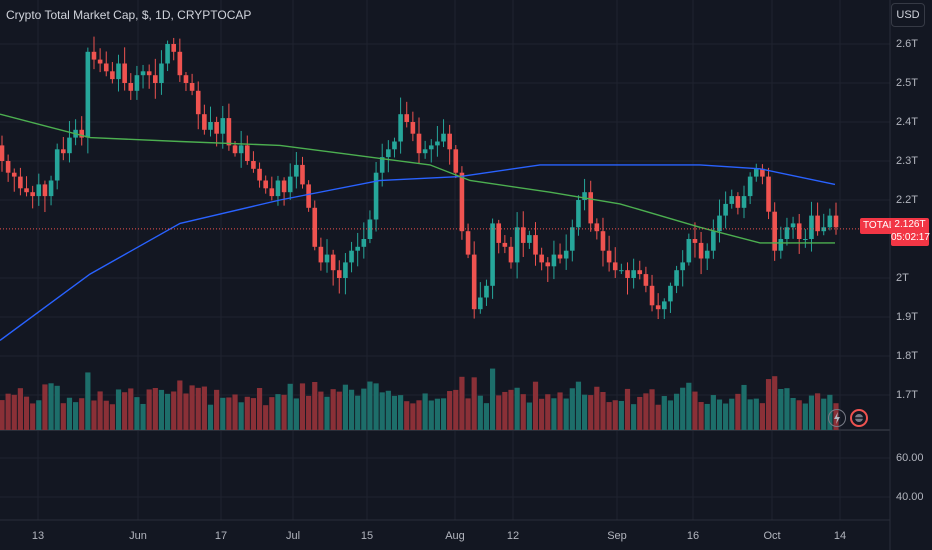 This screenshot has width=932, height=550. I want to click on price-axis-label: 2T, so click(902, 278).